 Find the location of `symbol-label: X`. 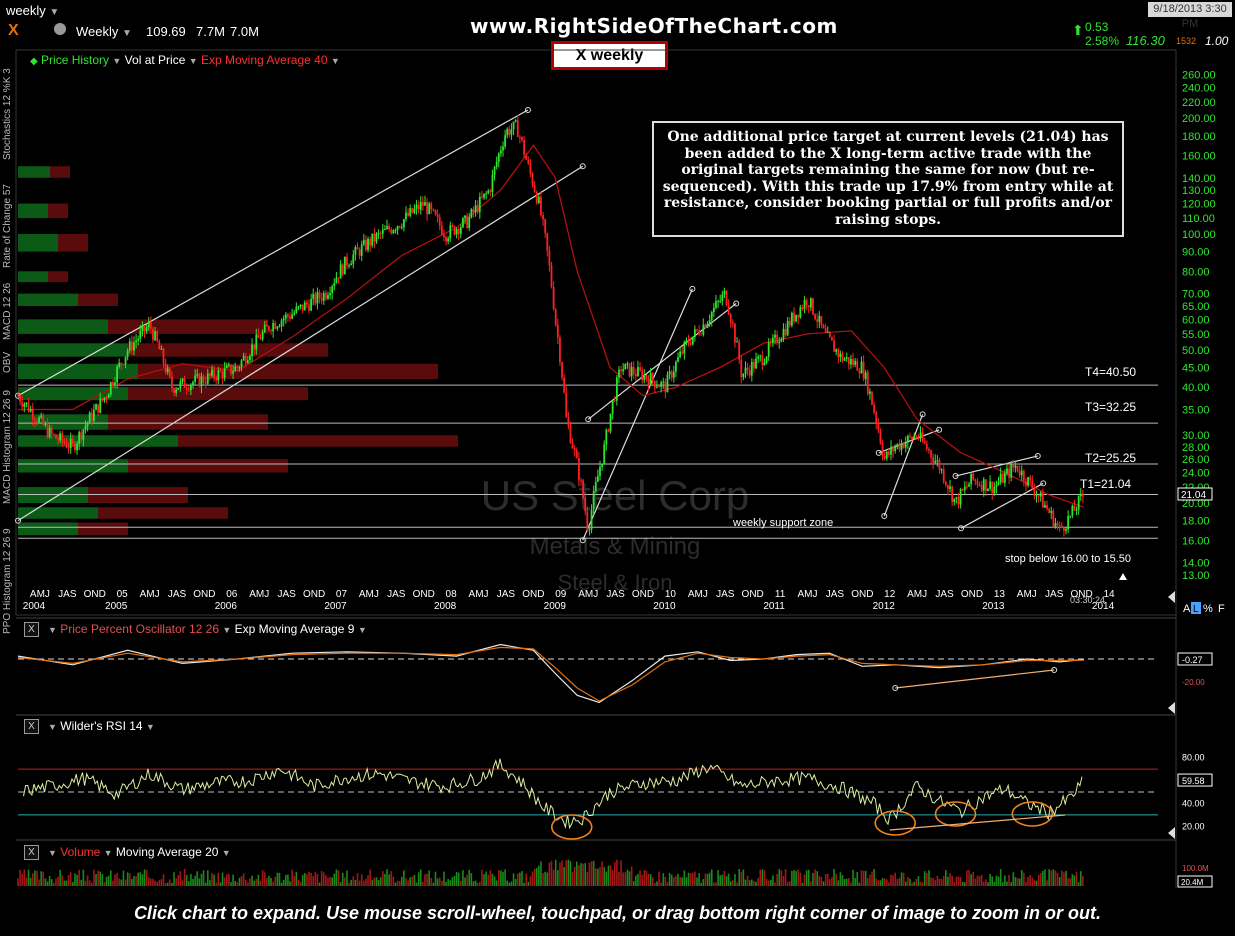

symbol-label: X is located at coordinates (13, 30).